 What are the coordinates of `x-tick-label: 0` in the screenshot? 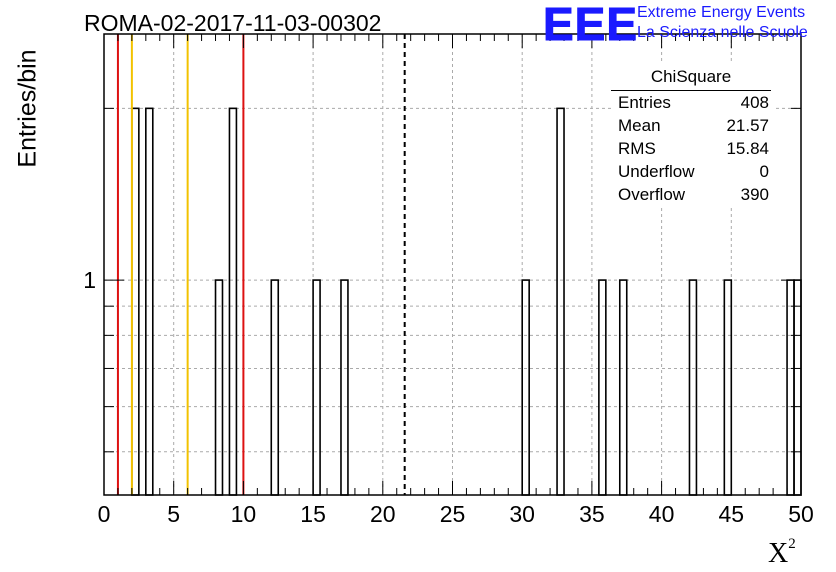 It's located at (104, 514).